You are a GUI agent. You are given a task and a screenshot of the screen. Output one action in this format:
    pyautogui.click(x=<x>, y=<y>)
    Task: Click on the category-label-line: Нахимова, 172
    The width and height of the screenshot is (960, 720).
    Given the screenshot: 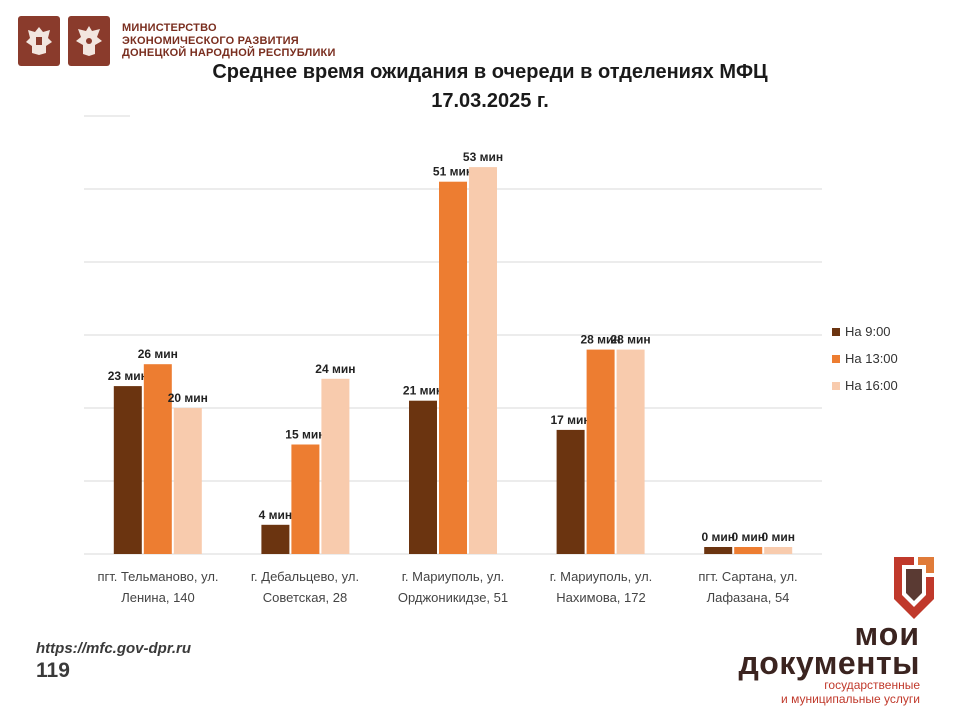 What is the action you would take?
    pyautogui.click(x=601, y=597)
    